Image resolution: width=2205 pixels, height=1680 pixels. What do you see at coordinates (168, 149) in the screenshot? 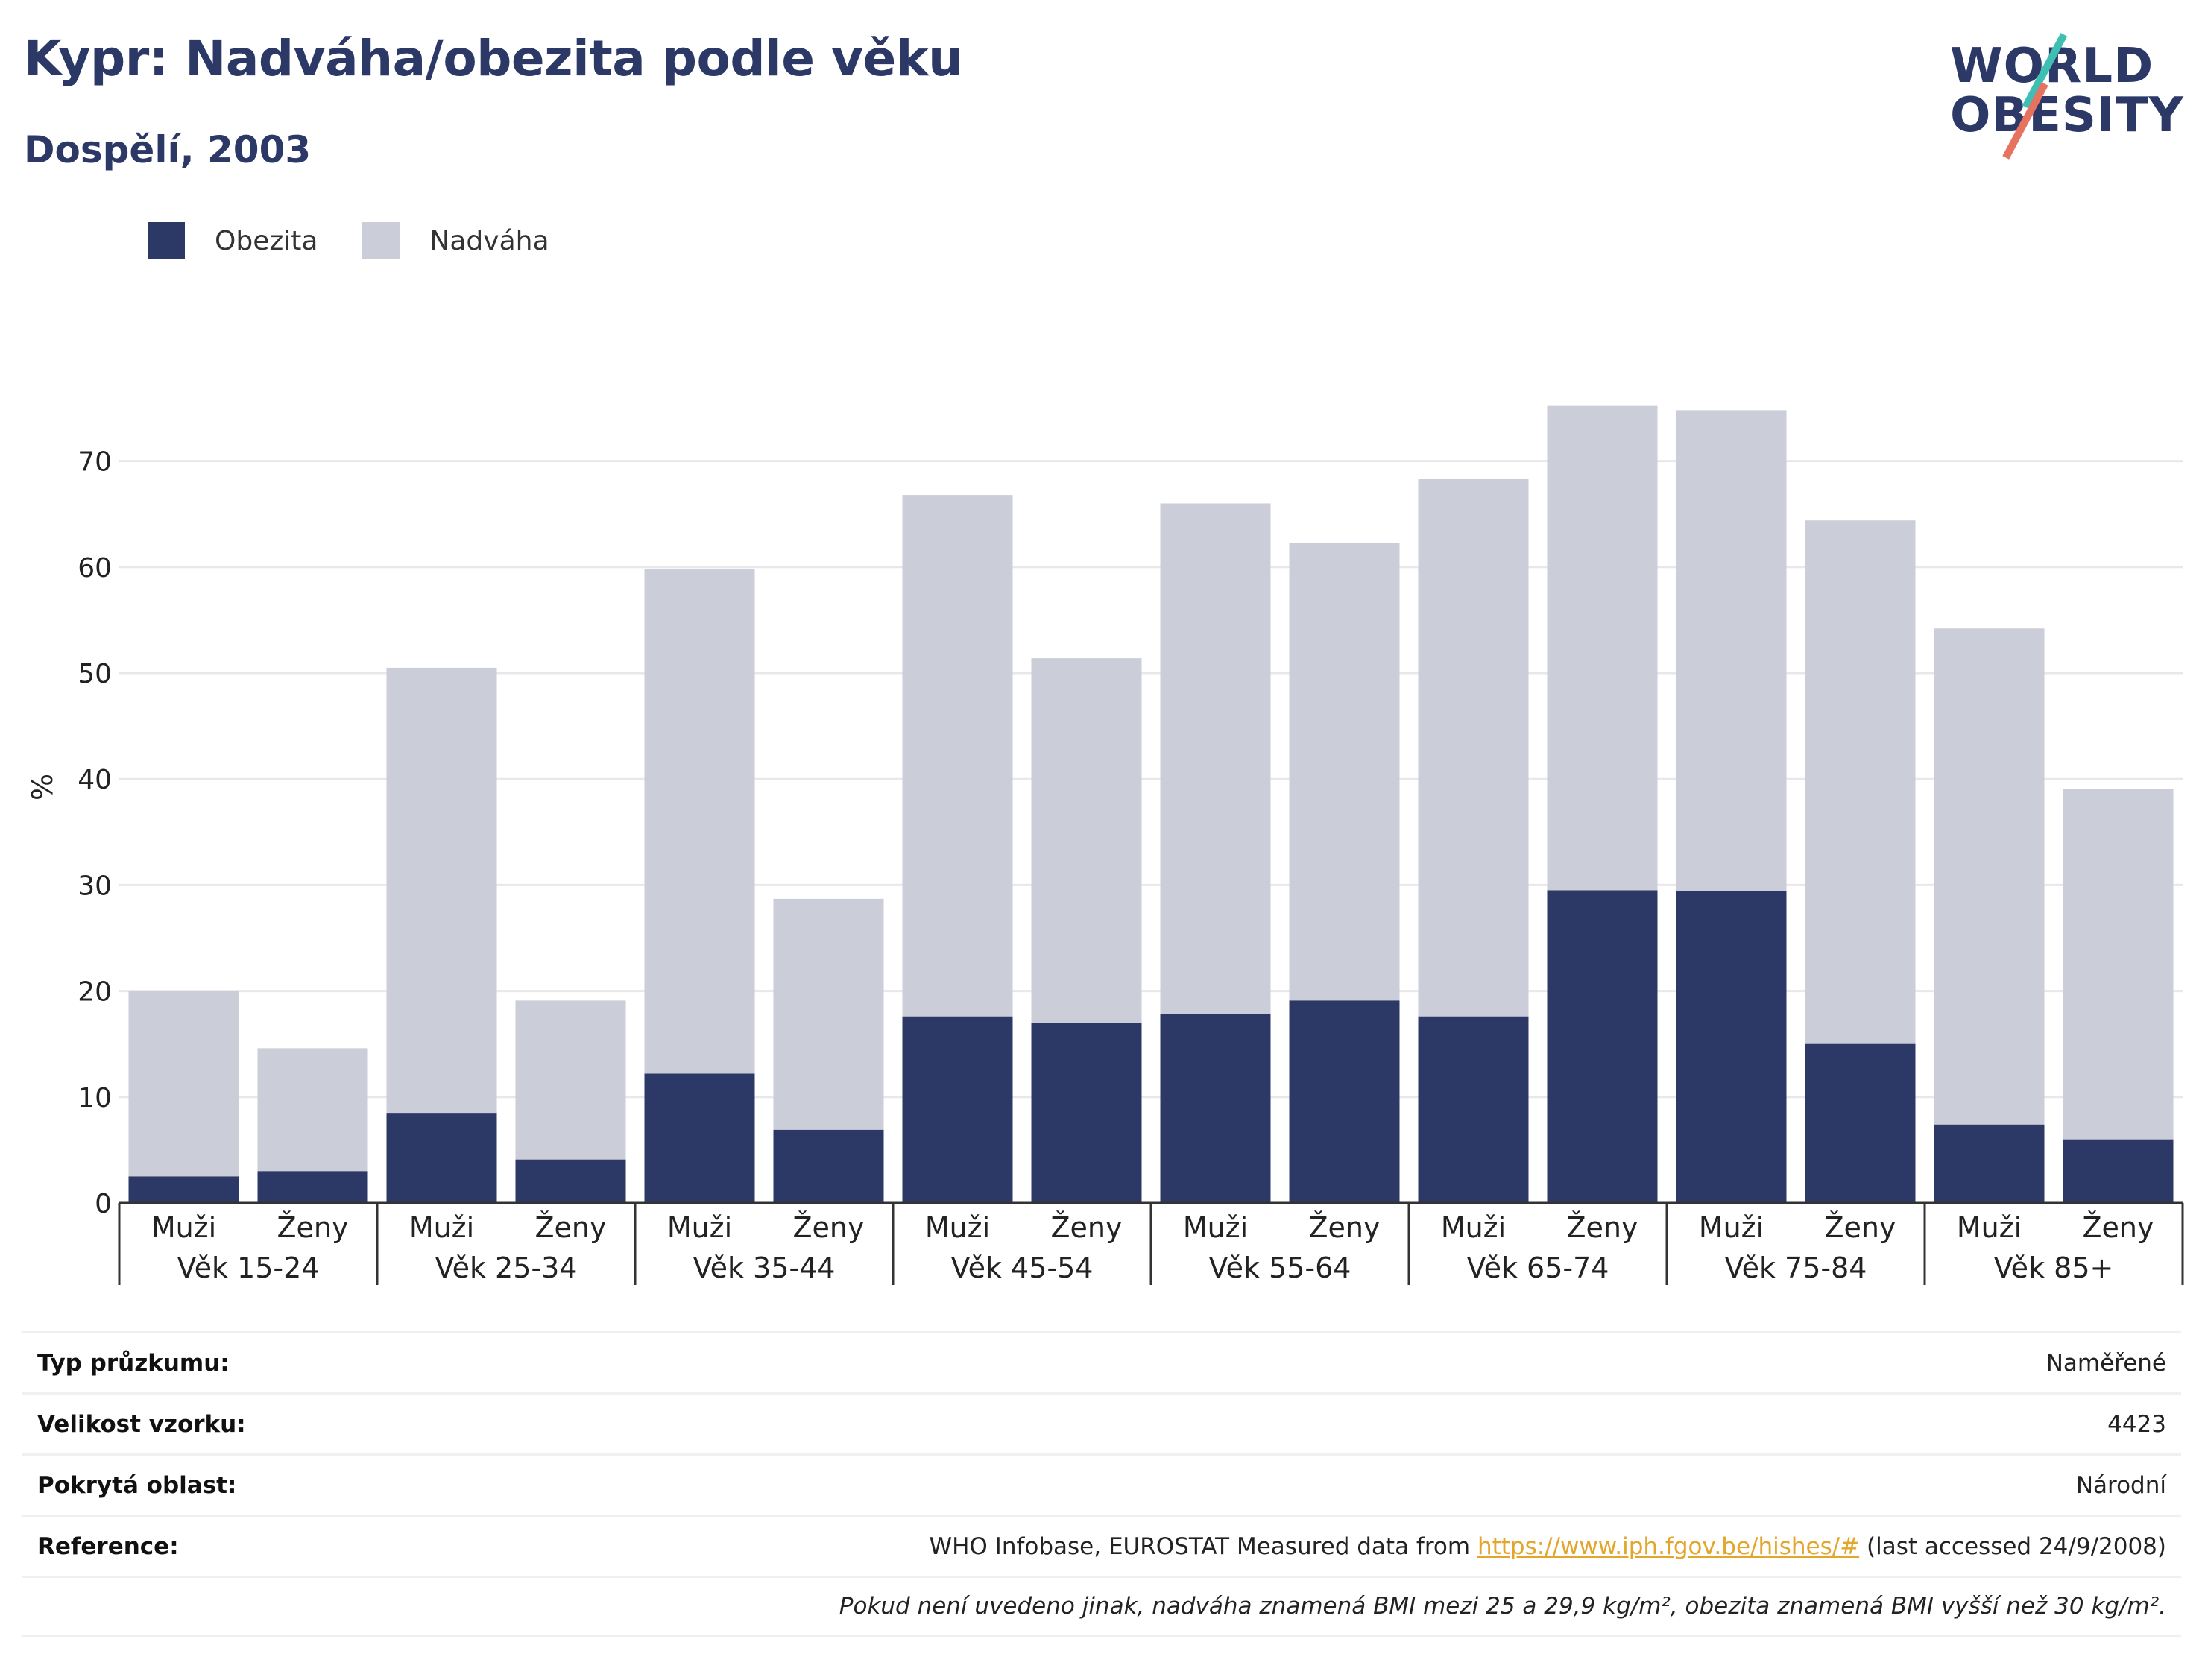
I see `chart-subtitle: Dospělí, 2003` at bounding box center [168, 149].